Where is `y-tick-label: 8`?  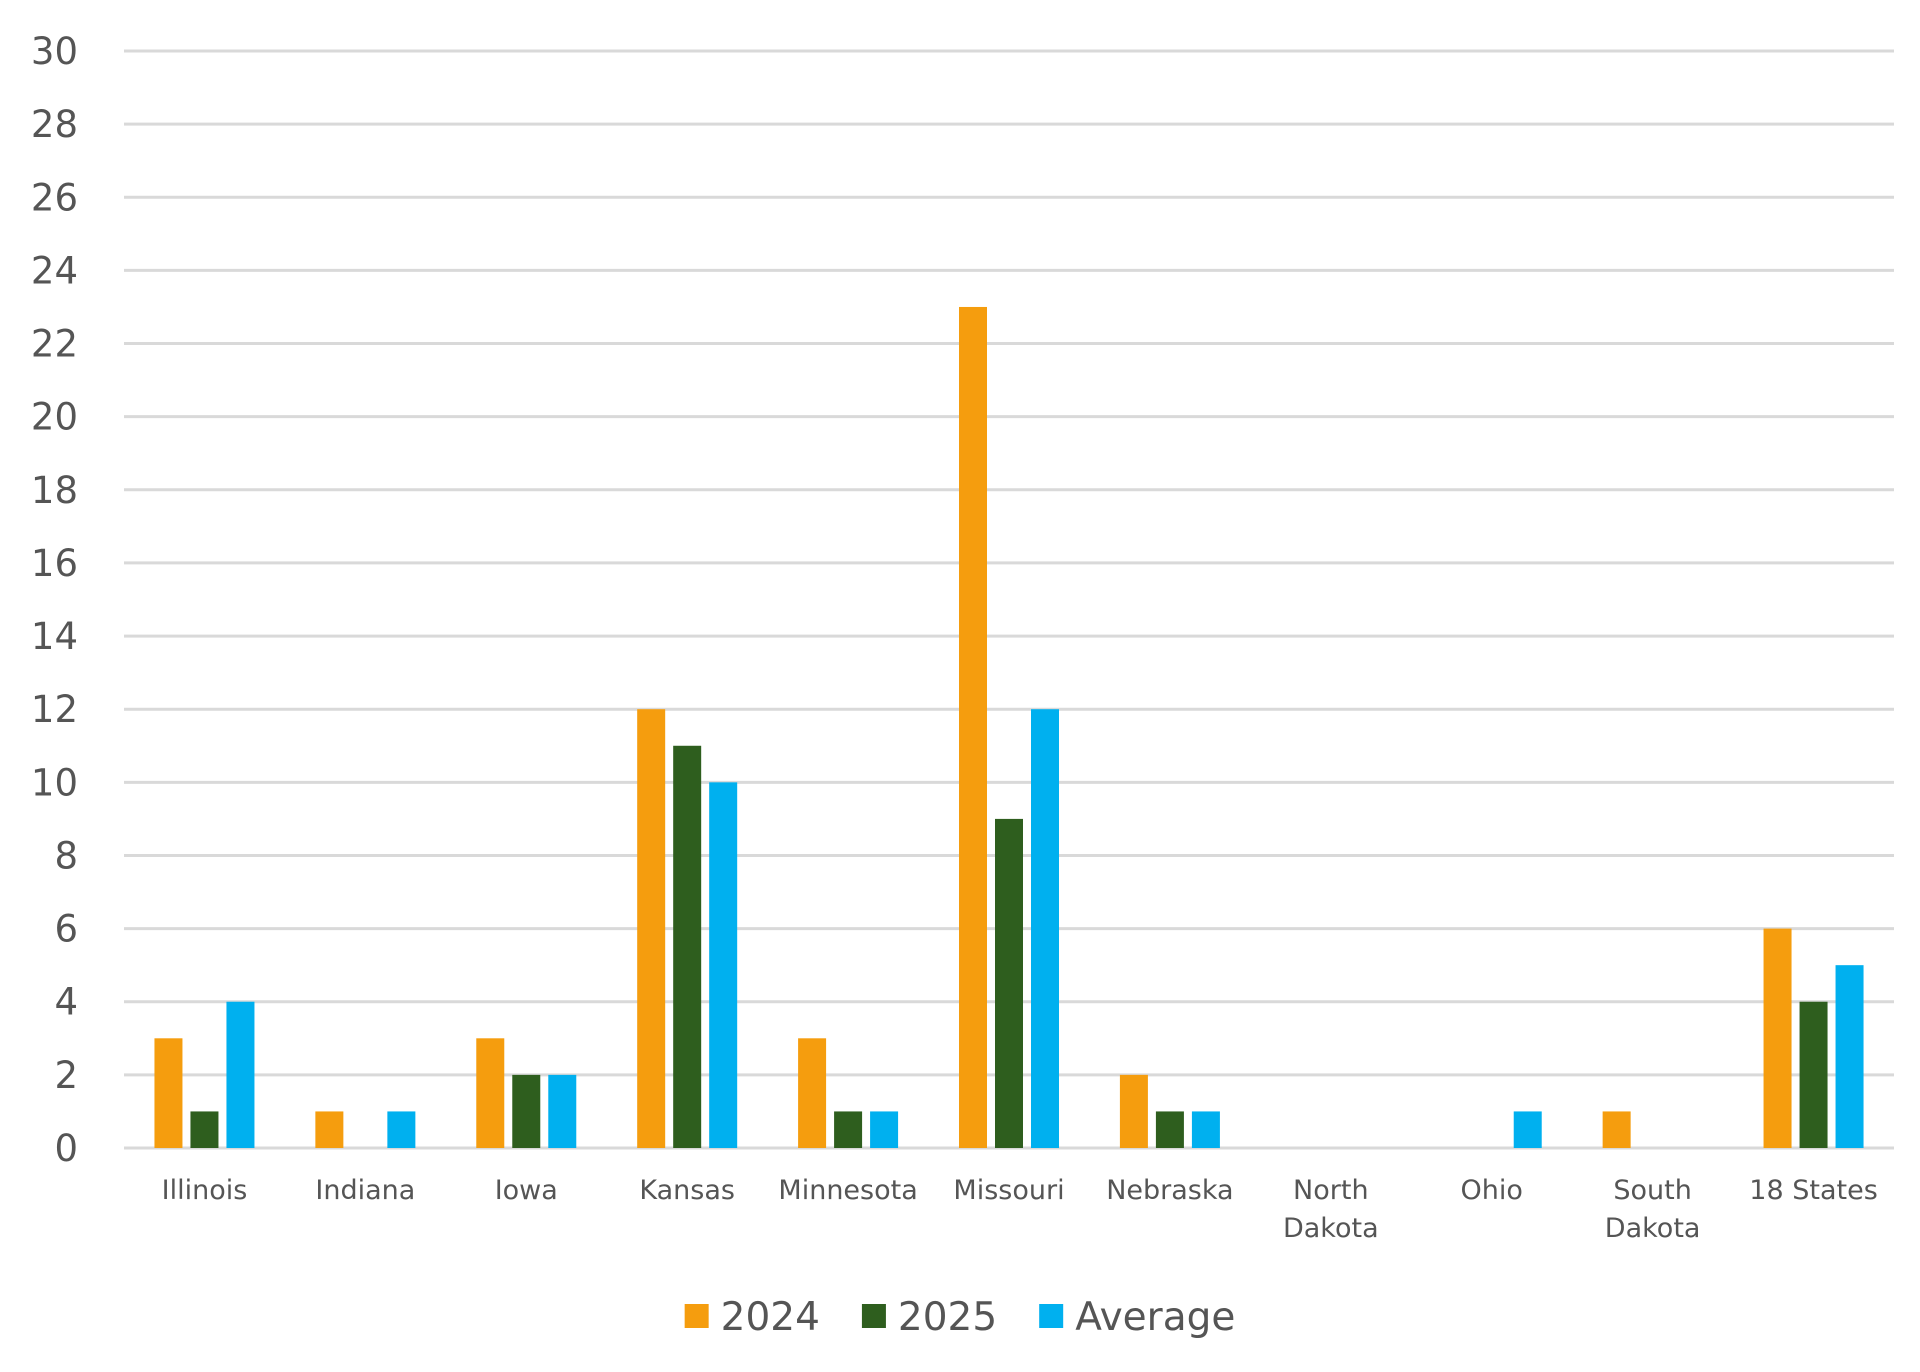 y-tick-label: 8 is located at coordinates (66, 855).